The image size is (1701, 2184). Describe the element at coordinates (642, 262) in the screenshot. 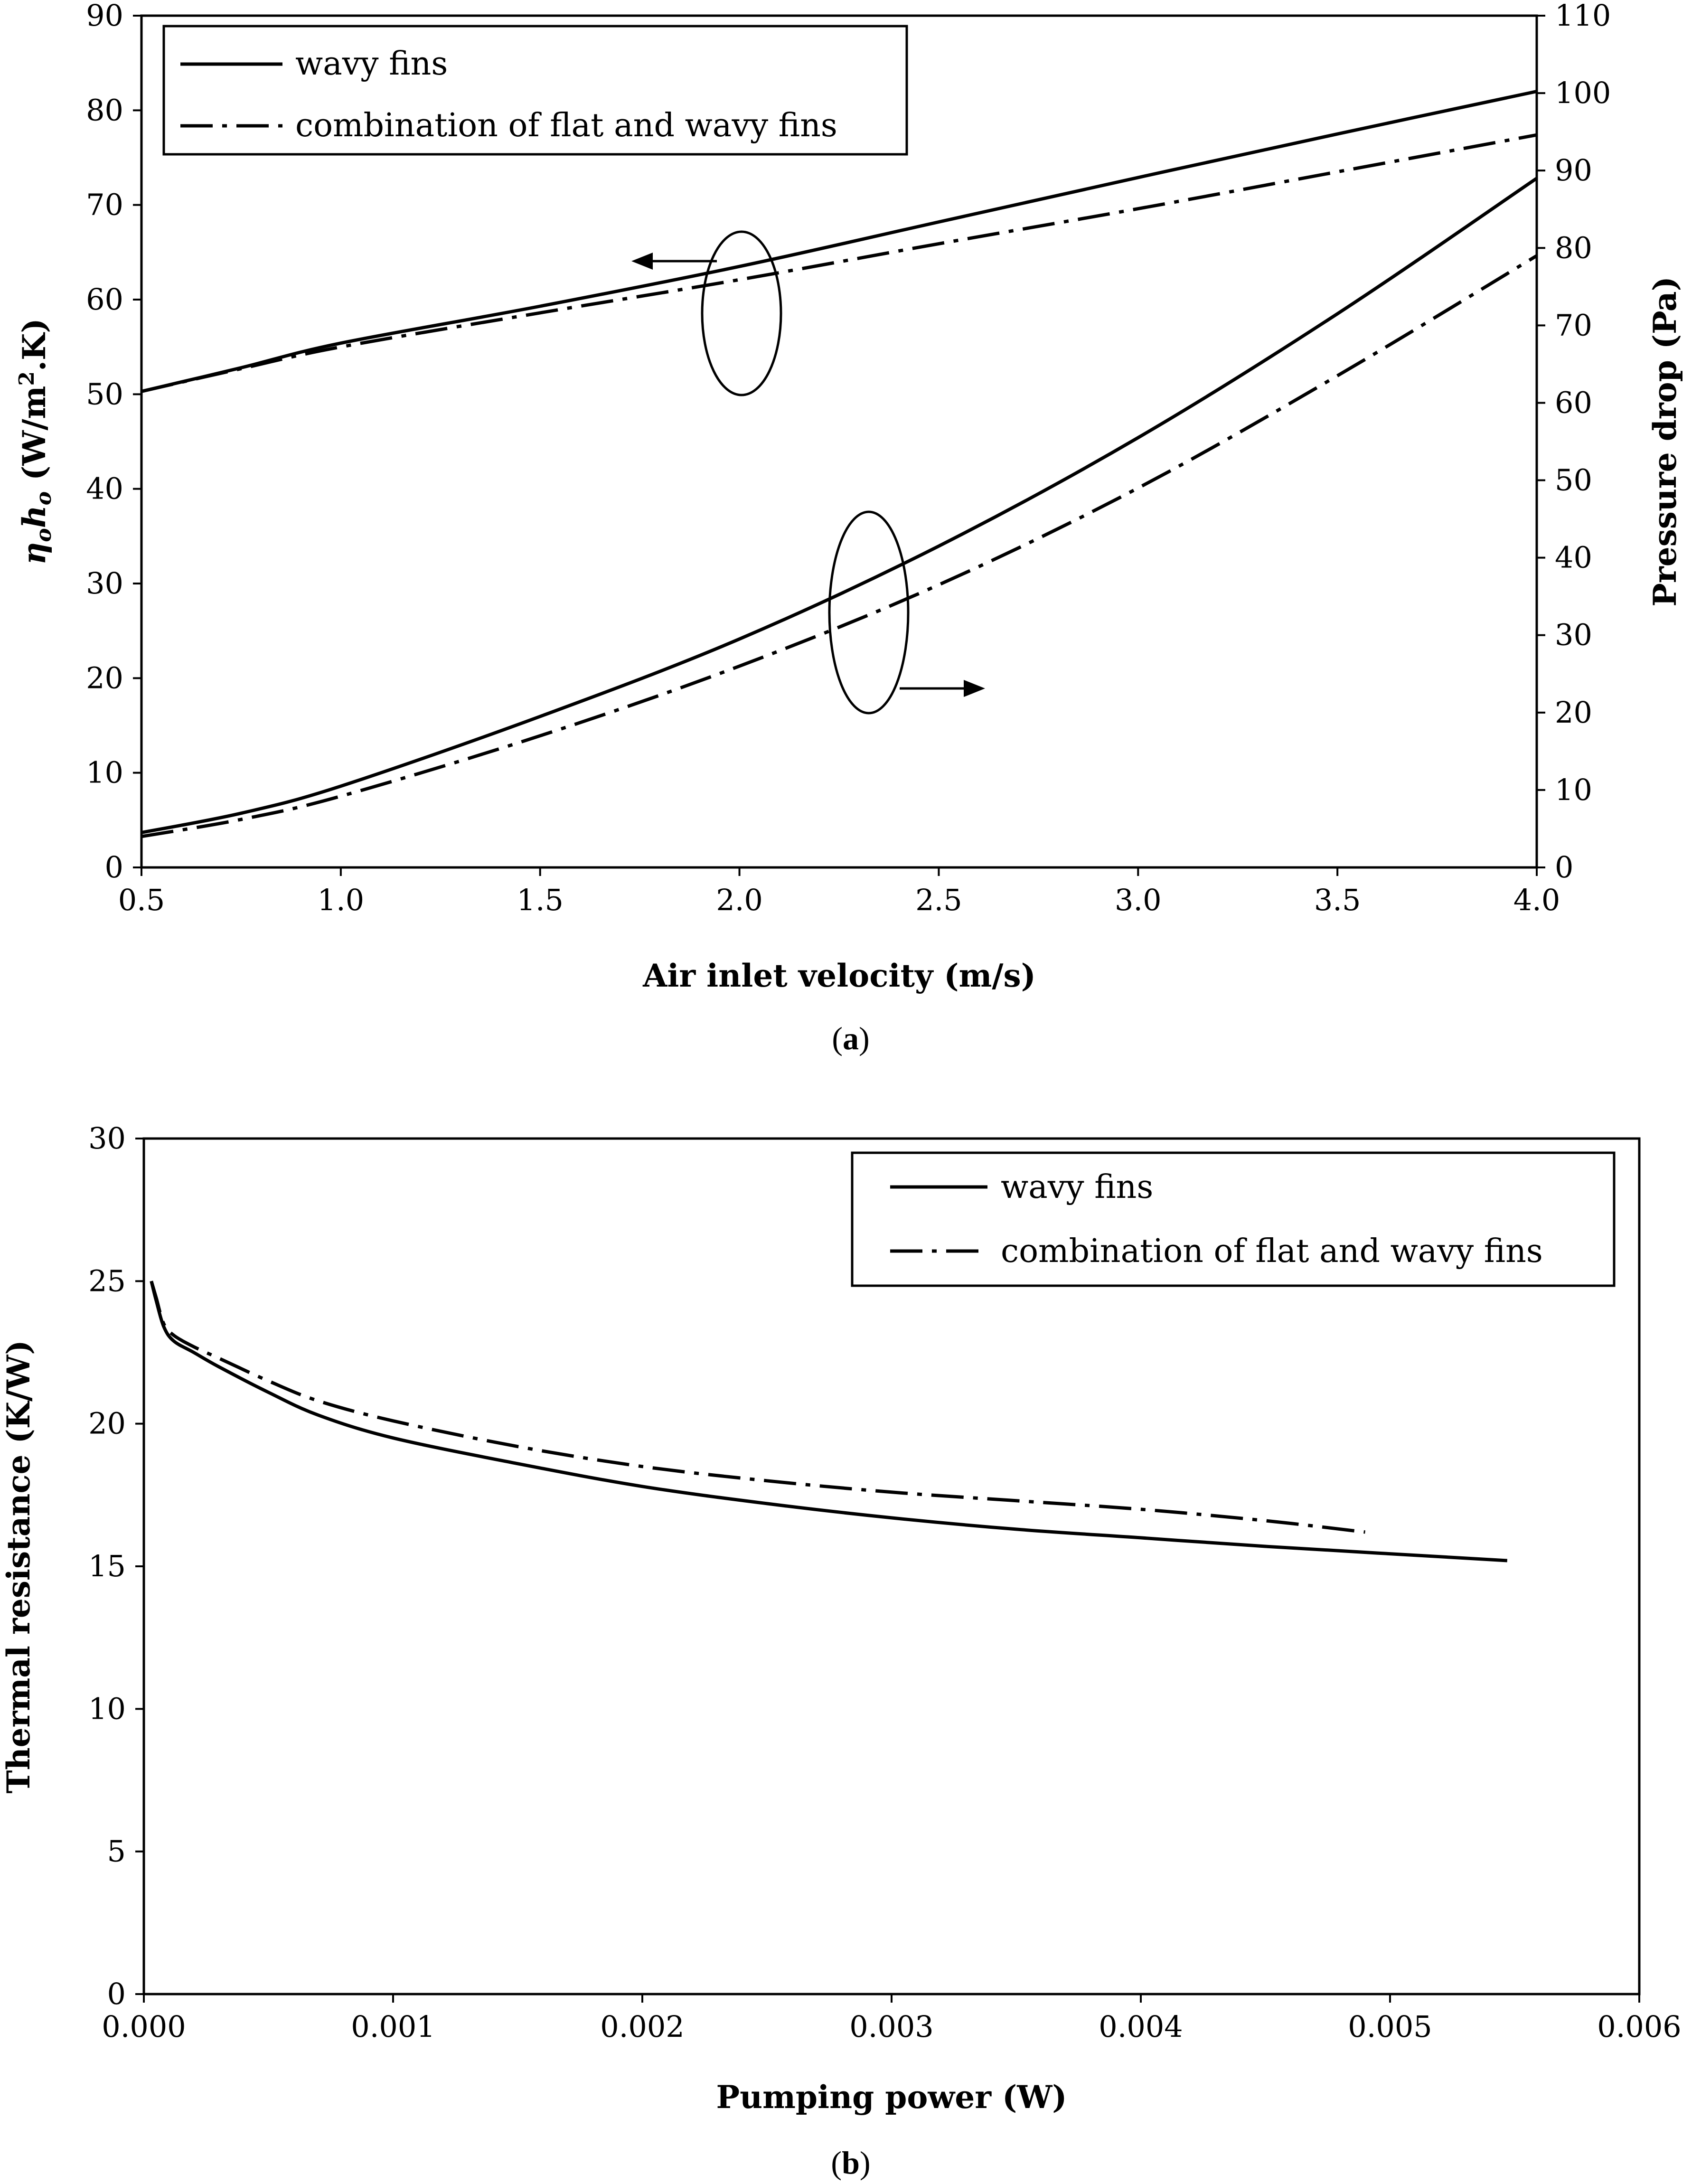

I see `annotation-arrowhead-left` at that location.